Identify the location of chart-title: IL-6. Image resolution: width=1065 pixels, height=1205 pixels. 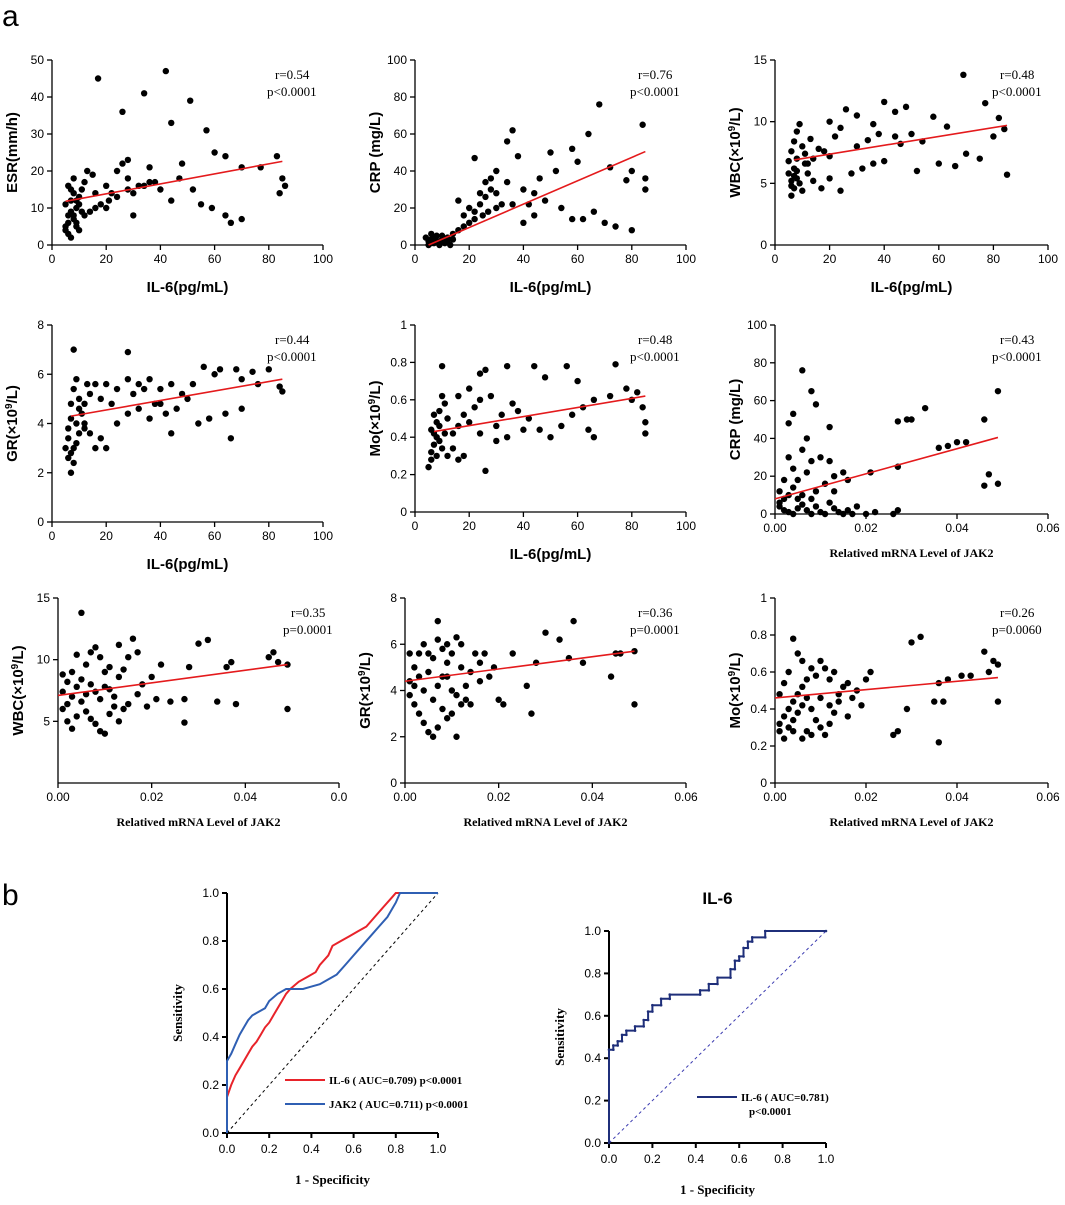
(717, 898).